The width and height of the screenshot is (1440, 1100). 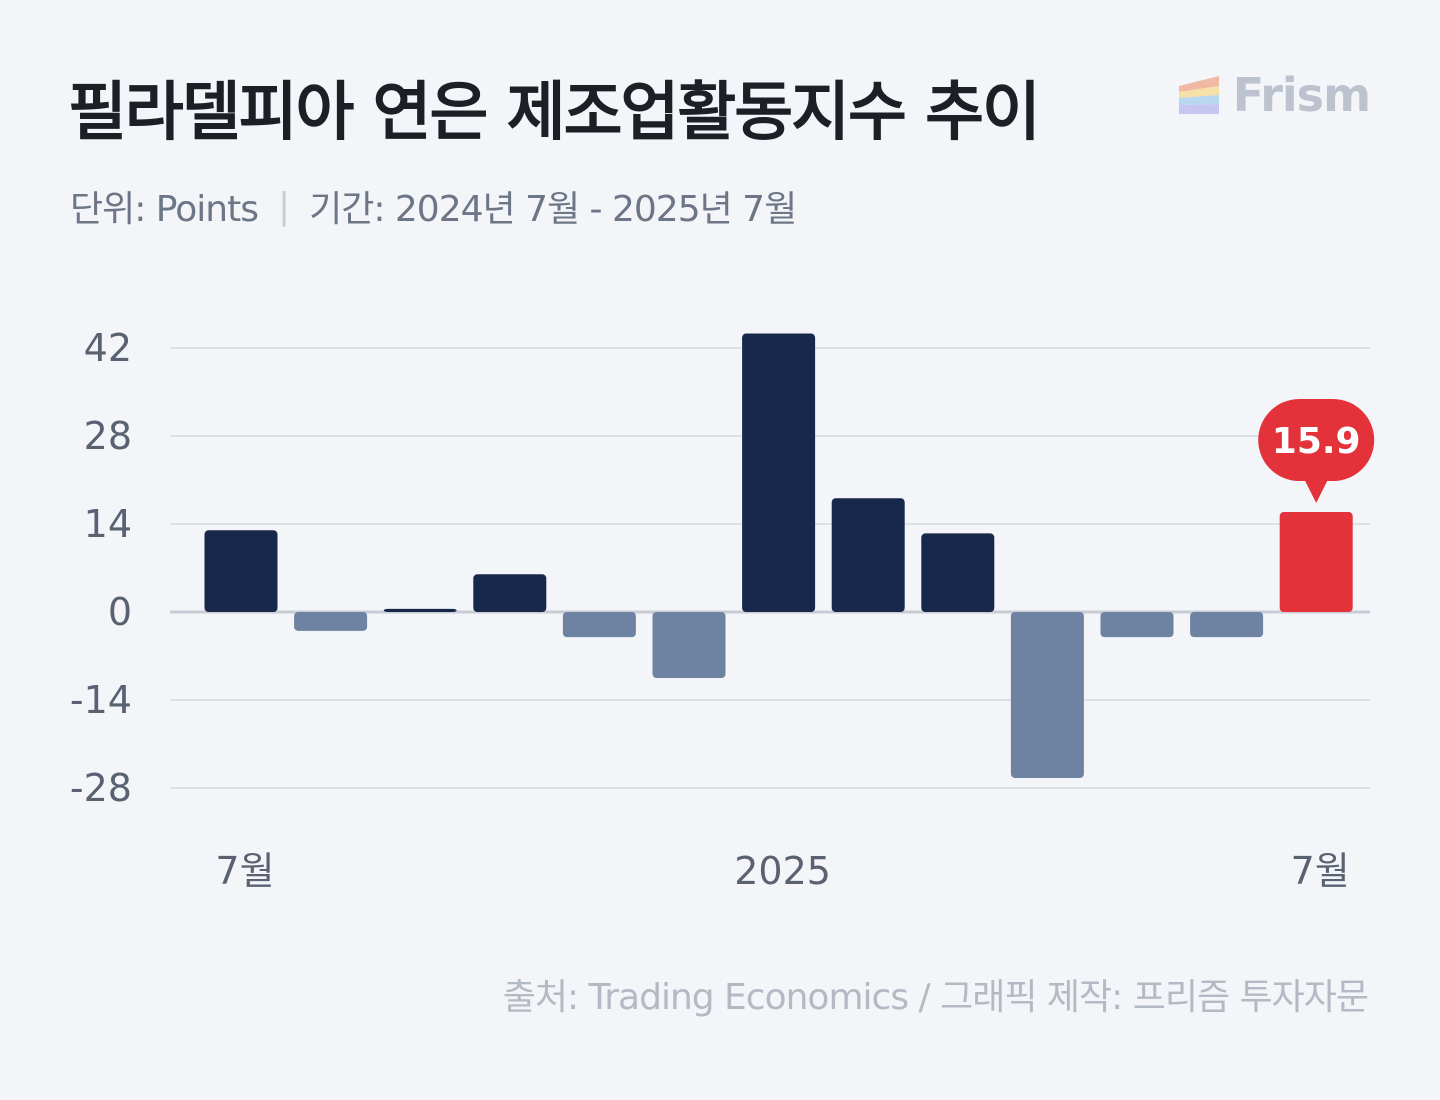 What do you see at coordinates (108, 348) in the screenshot?
I see `y-tick-label: 42` at bounding box center [108, 348].